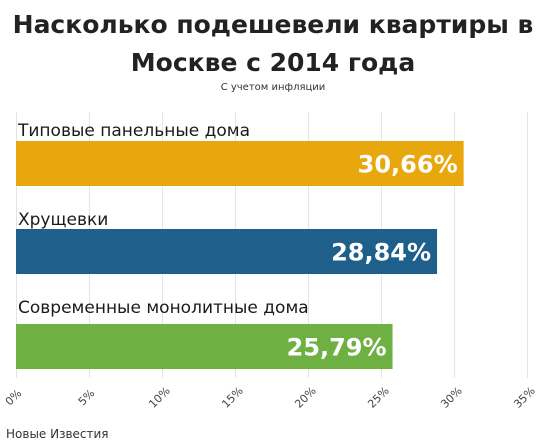 The image size is (546, 442). What do you see at coordinates (270, 397) in the screenshot?
I see `x-axis-ticks: 0% 5% 10% 15% 20% 25% 30% 35%` at bounding box center [270, 397].